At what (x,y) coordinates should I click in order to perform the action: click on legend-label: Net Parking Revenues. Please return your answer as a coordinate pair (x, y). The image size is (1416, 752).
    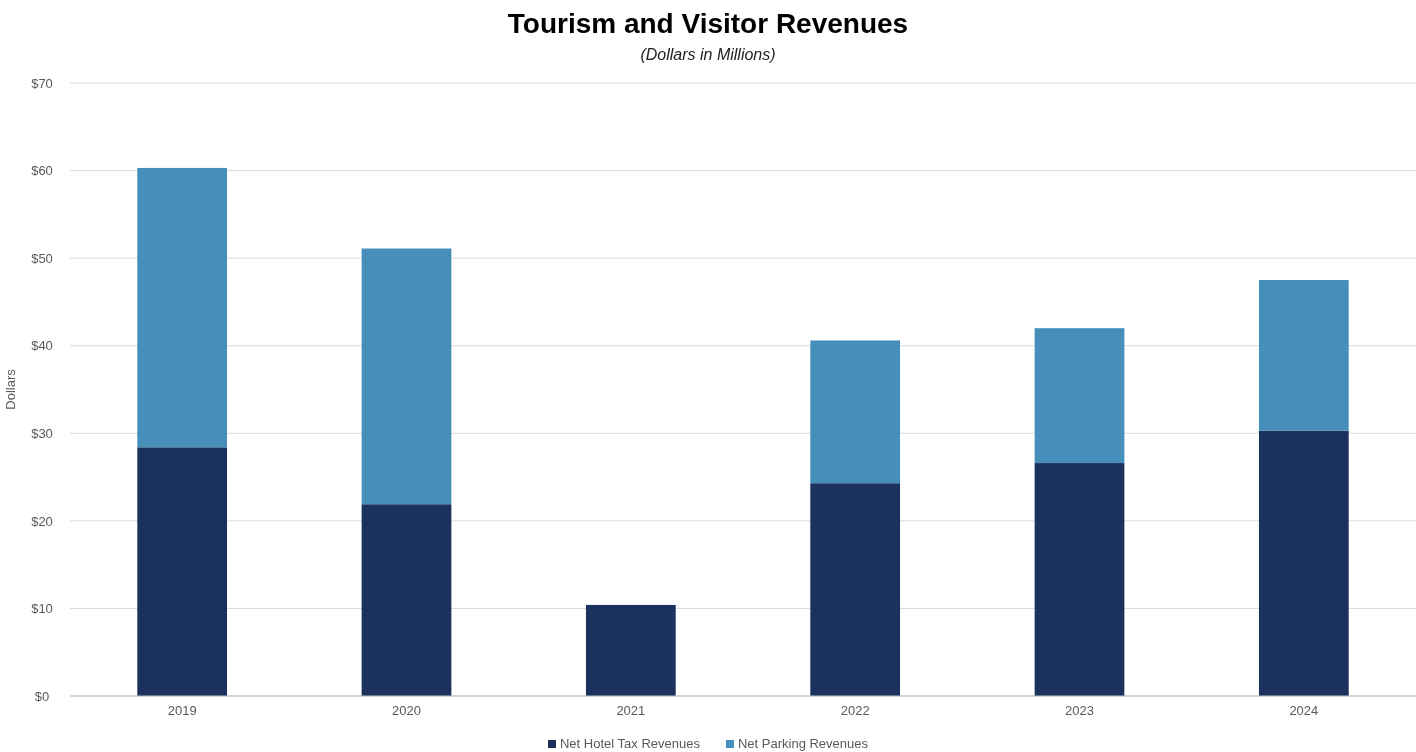
    Looking at the image, I should click on (803, 743).